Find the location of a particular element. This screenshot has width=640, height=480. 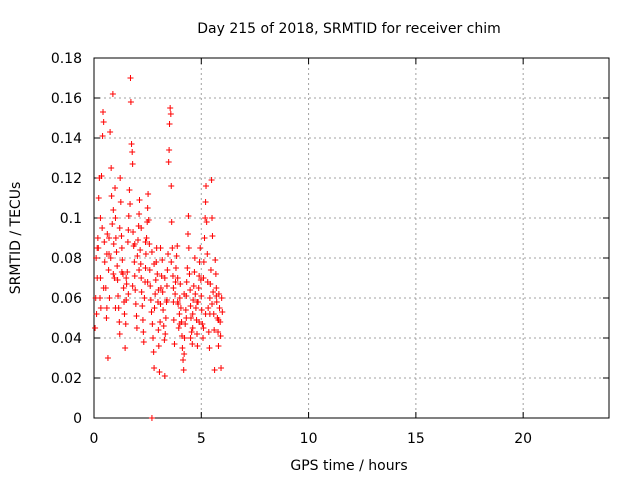

x-tick-label: 10 is located at coordinates (309, 439).